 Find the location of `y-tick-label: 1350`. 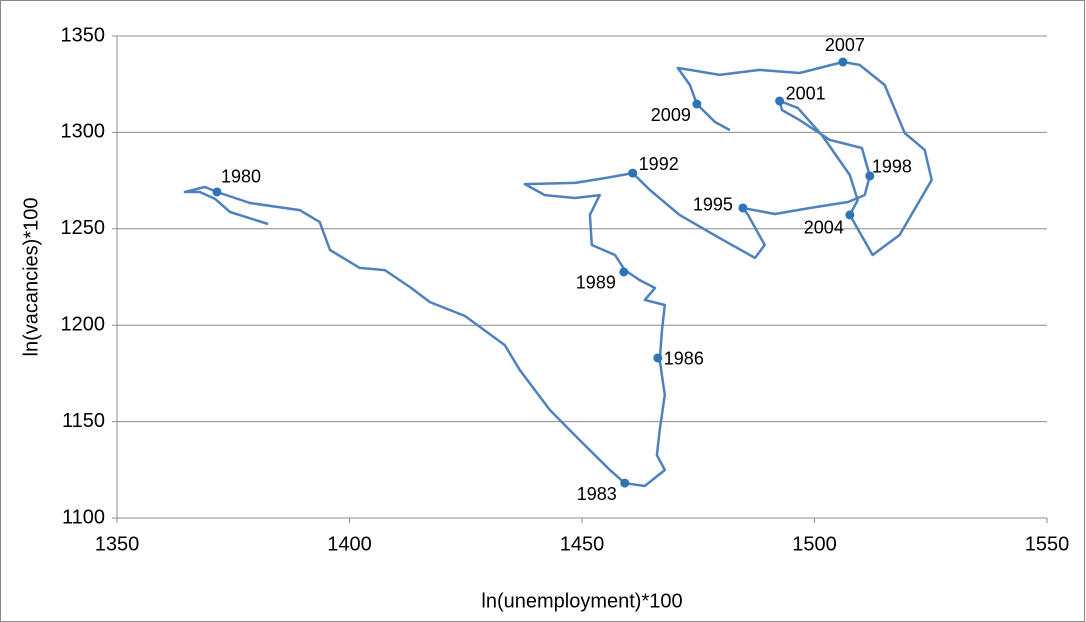

y-tick-label: 1350 is located at coordinates (83, 35).